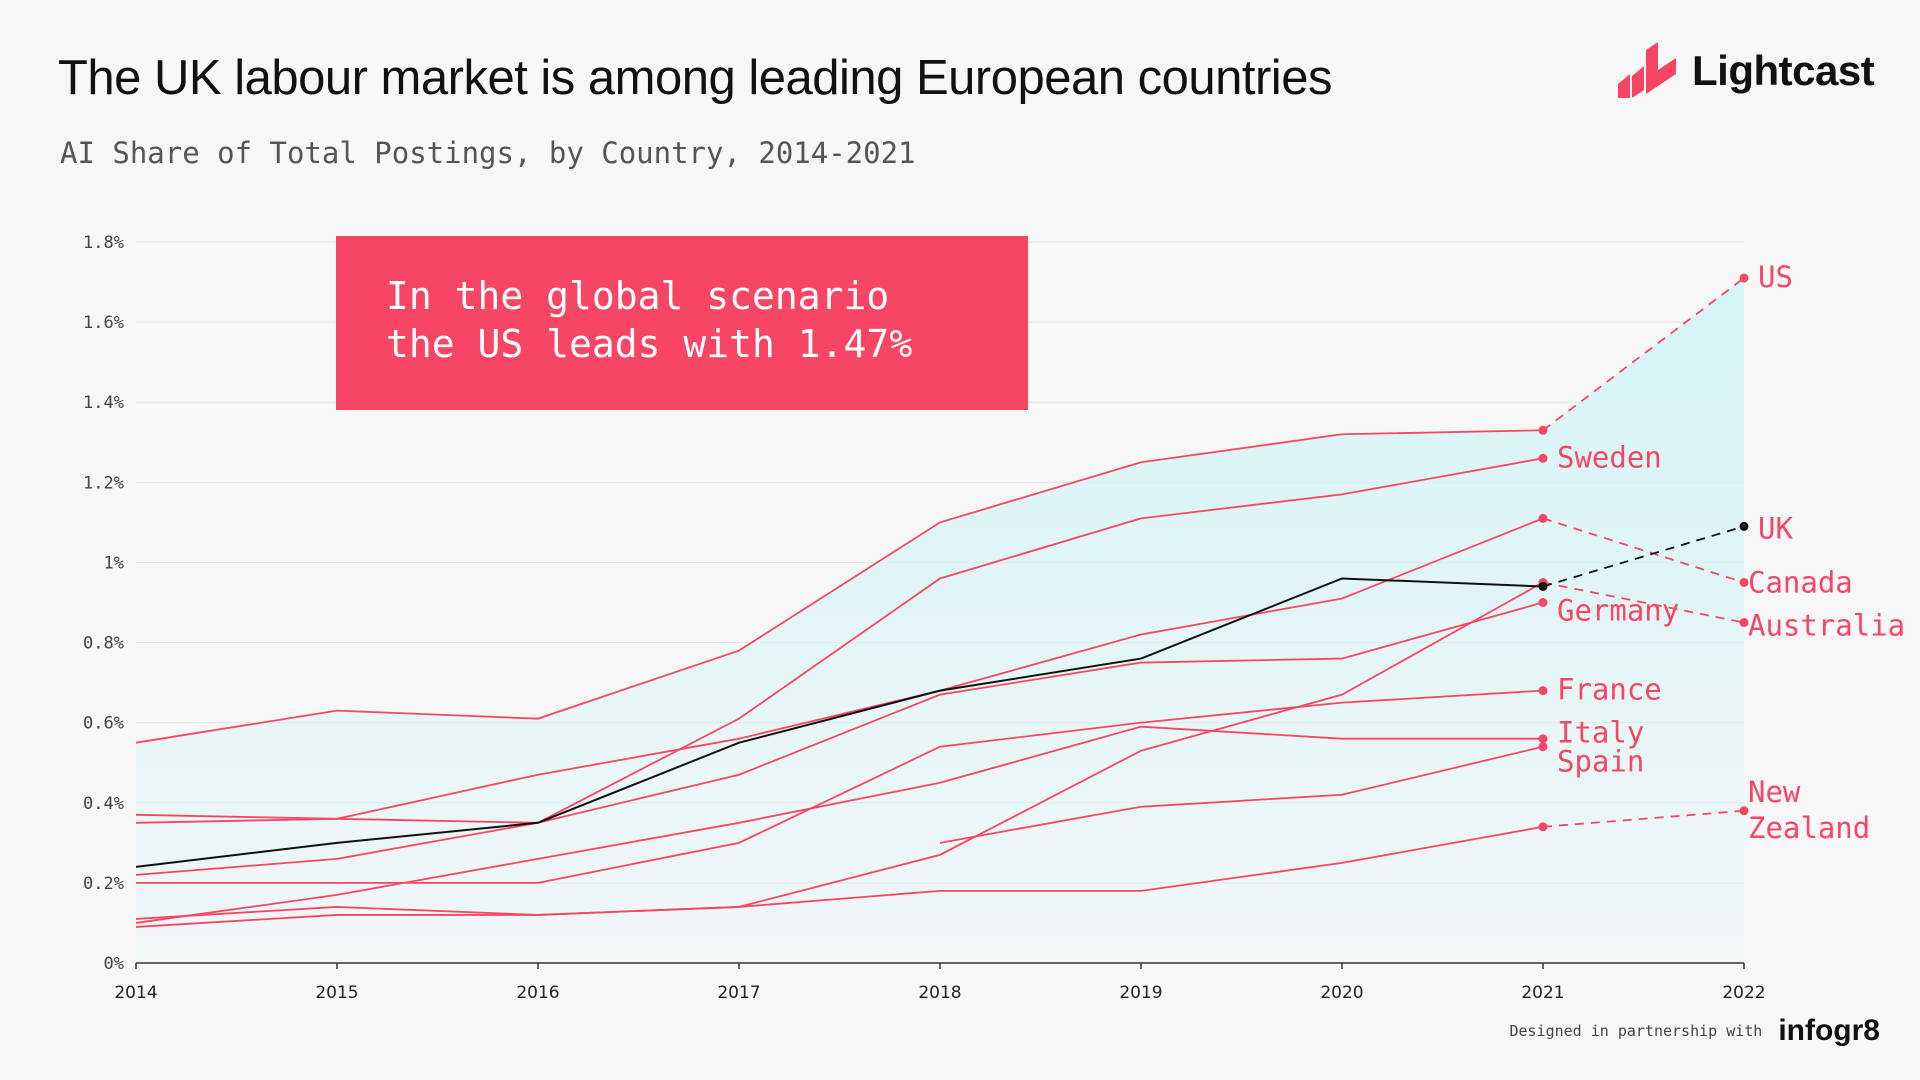 Image resolution: width=1920 pixels, height=1080 pixels. Describe the element at coordinates (1341, 993) in the screenshot. I see `x-tick-label: 2020` at that location.